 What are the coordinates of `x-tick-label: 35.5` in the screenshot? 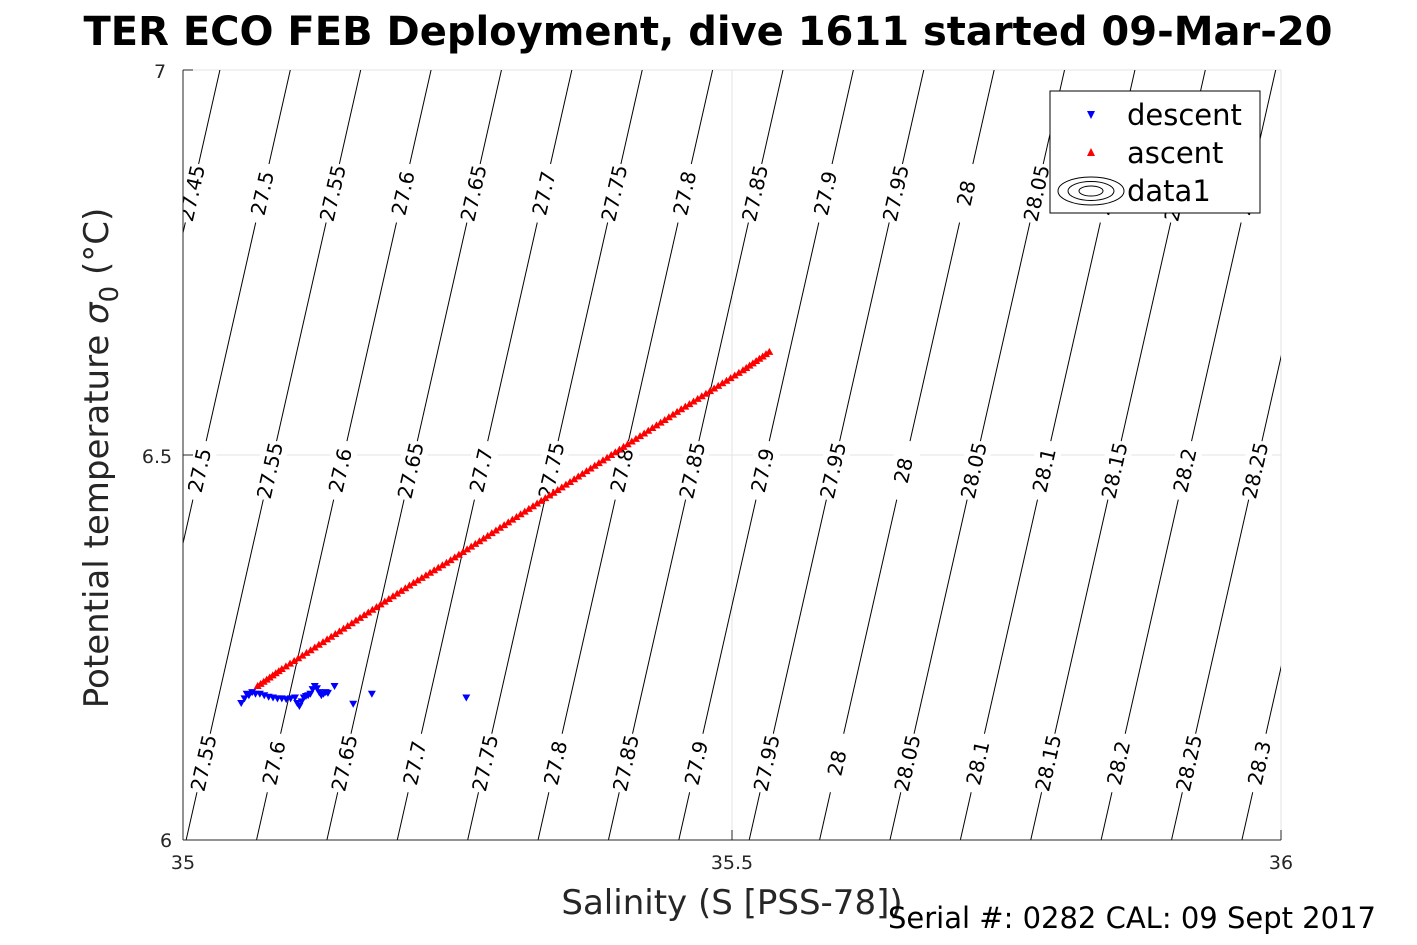 It's located at (732, 863).